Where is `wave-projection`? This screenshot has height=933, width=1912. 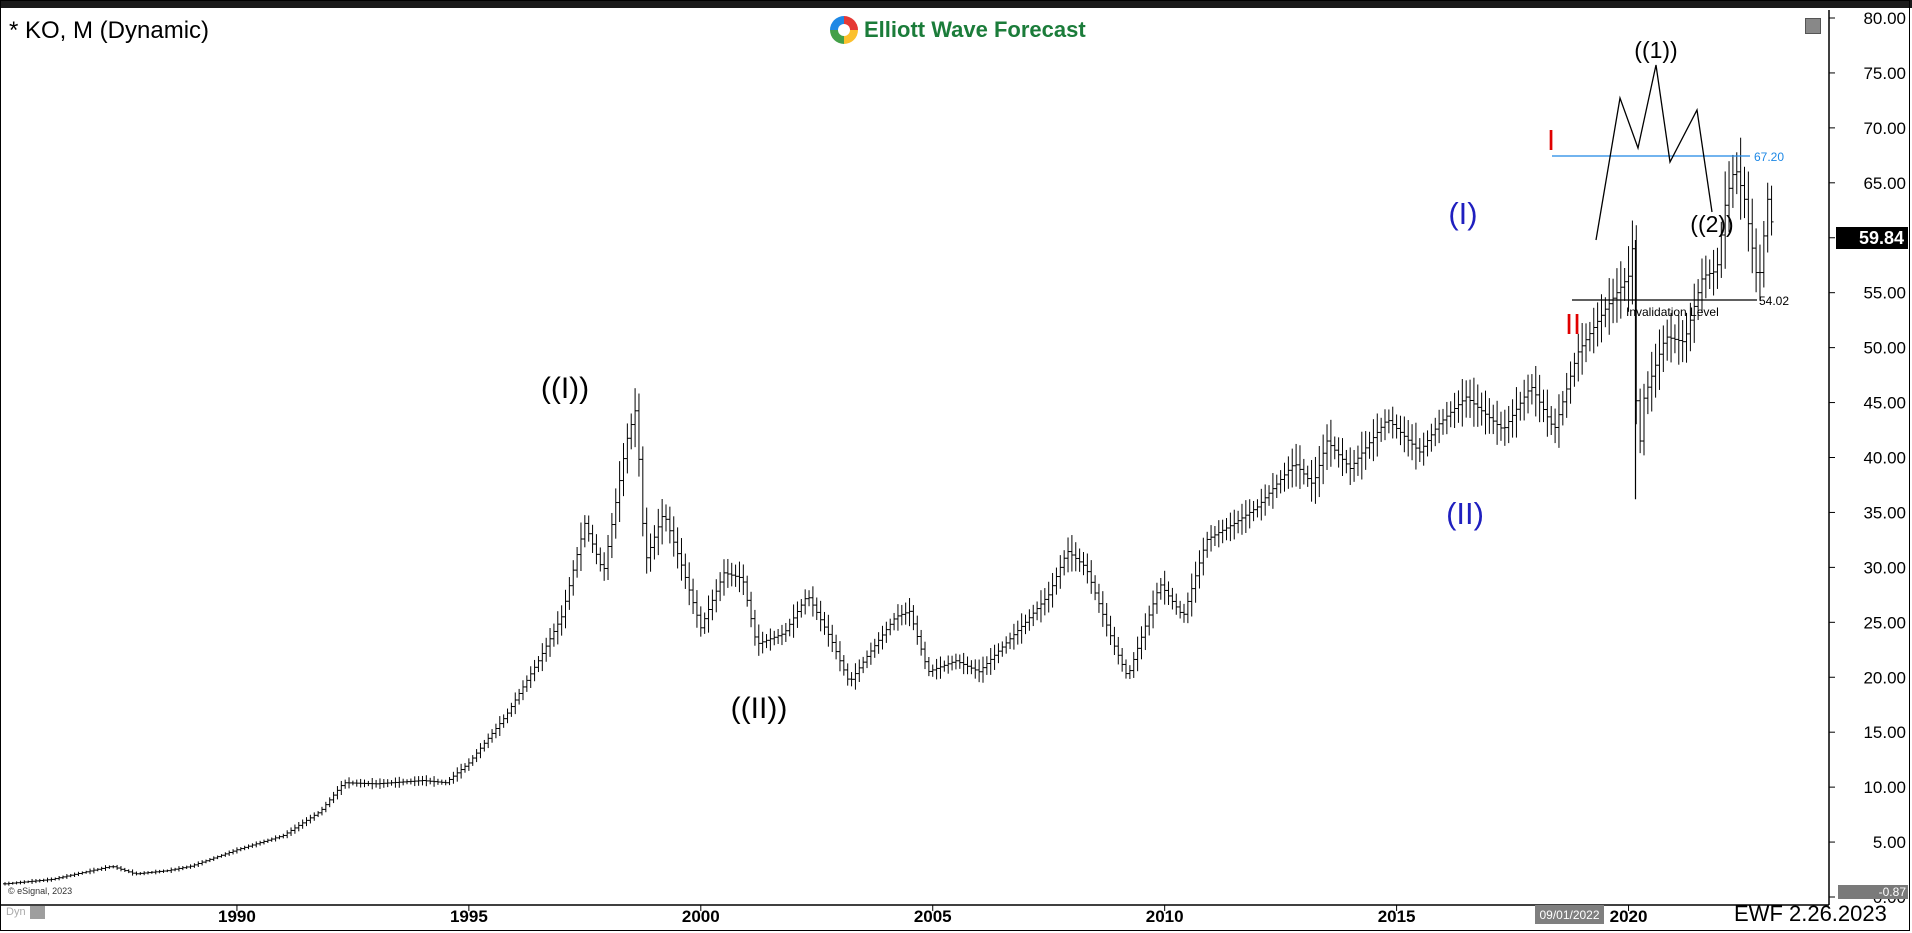
wave-projection is located at coordinates (1654, 152).